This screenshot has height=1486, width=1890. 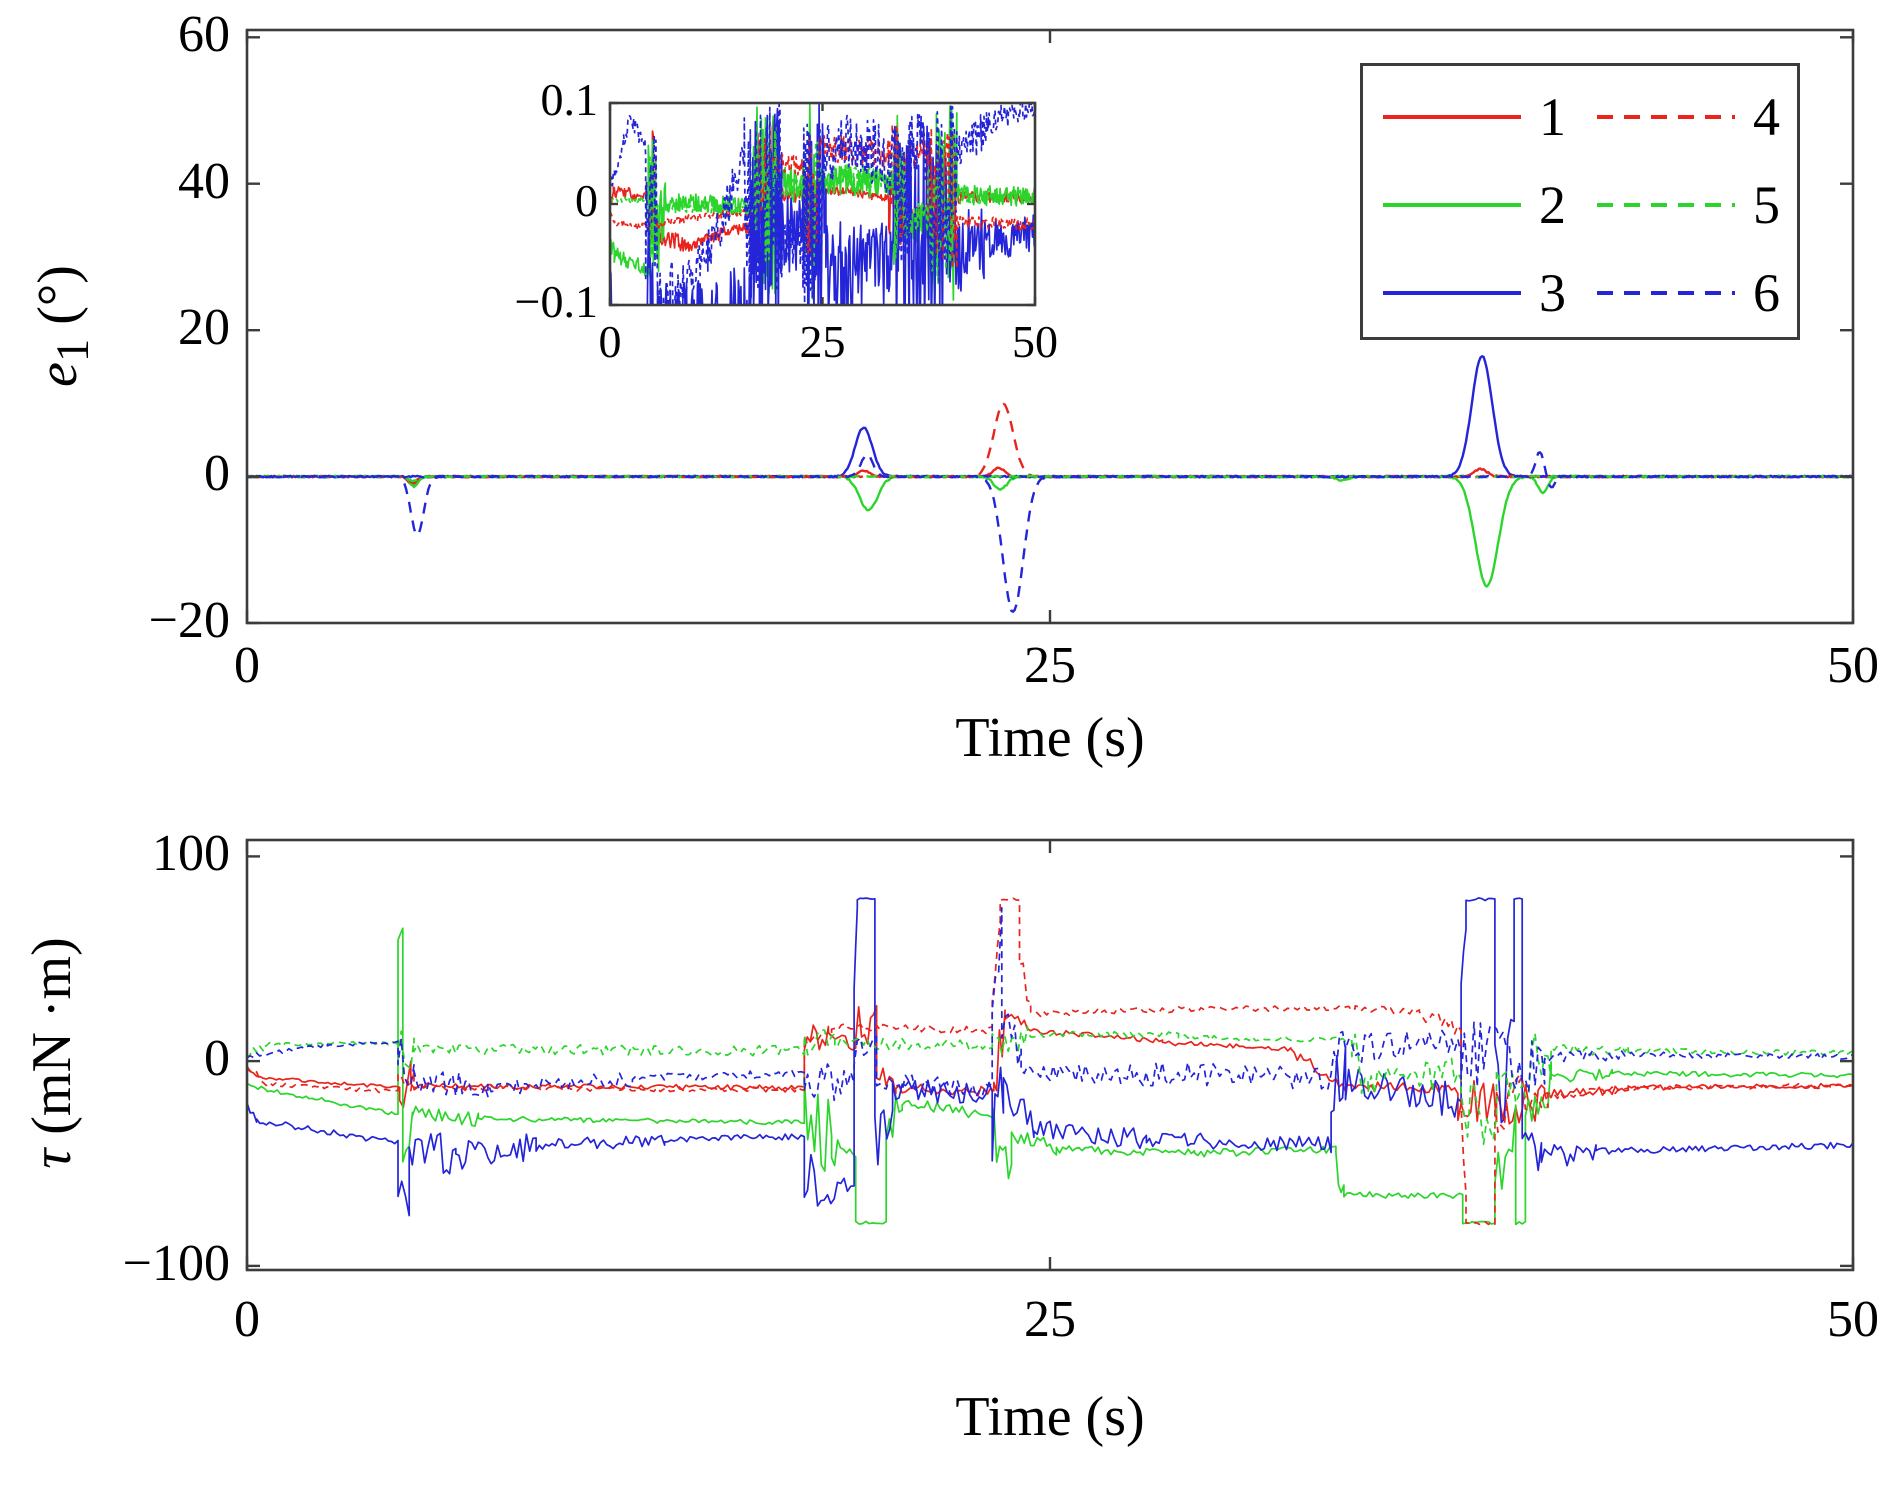 What do you see at coordinates (1050, 738) in the screenshot?
I see `top-x-axis-label: Time (s)` at bounding box center [1050, 738].